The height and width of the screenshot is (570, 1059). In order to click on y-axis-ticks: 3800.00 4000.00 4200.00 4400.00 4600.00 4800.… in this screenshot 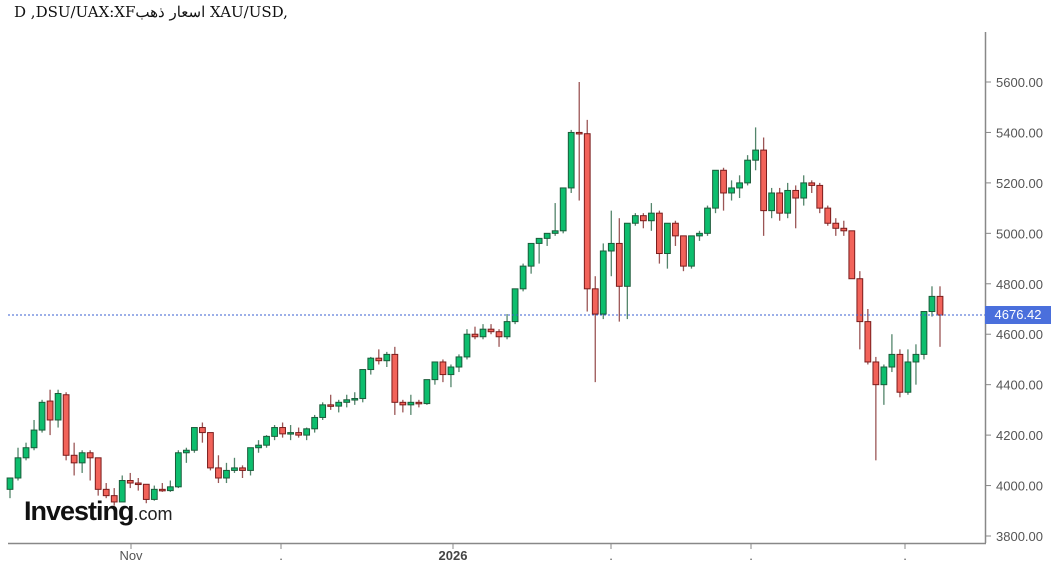, I will do `click(1014, 309)`.